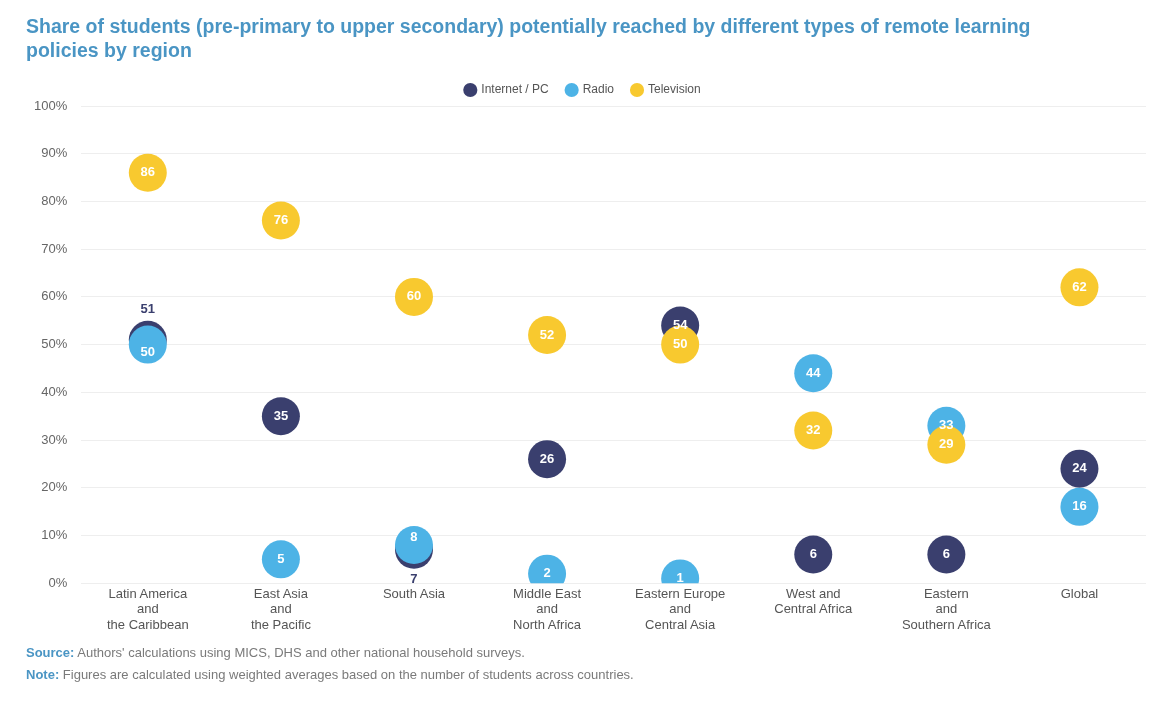 The image size is (1166, 702). Describe the element at coordinates (148, 309) in the screenshot. I see `data-label: 51` at that location.